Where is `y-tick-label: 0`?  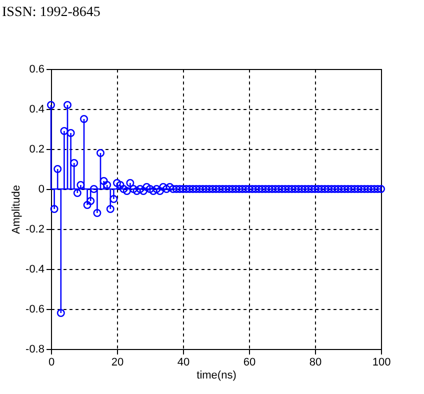 y-tick-label: 0 is located at coordinates (41, 190).